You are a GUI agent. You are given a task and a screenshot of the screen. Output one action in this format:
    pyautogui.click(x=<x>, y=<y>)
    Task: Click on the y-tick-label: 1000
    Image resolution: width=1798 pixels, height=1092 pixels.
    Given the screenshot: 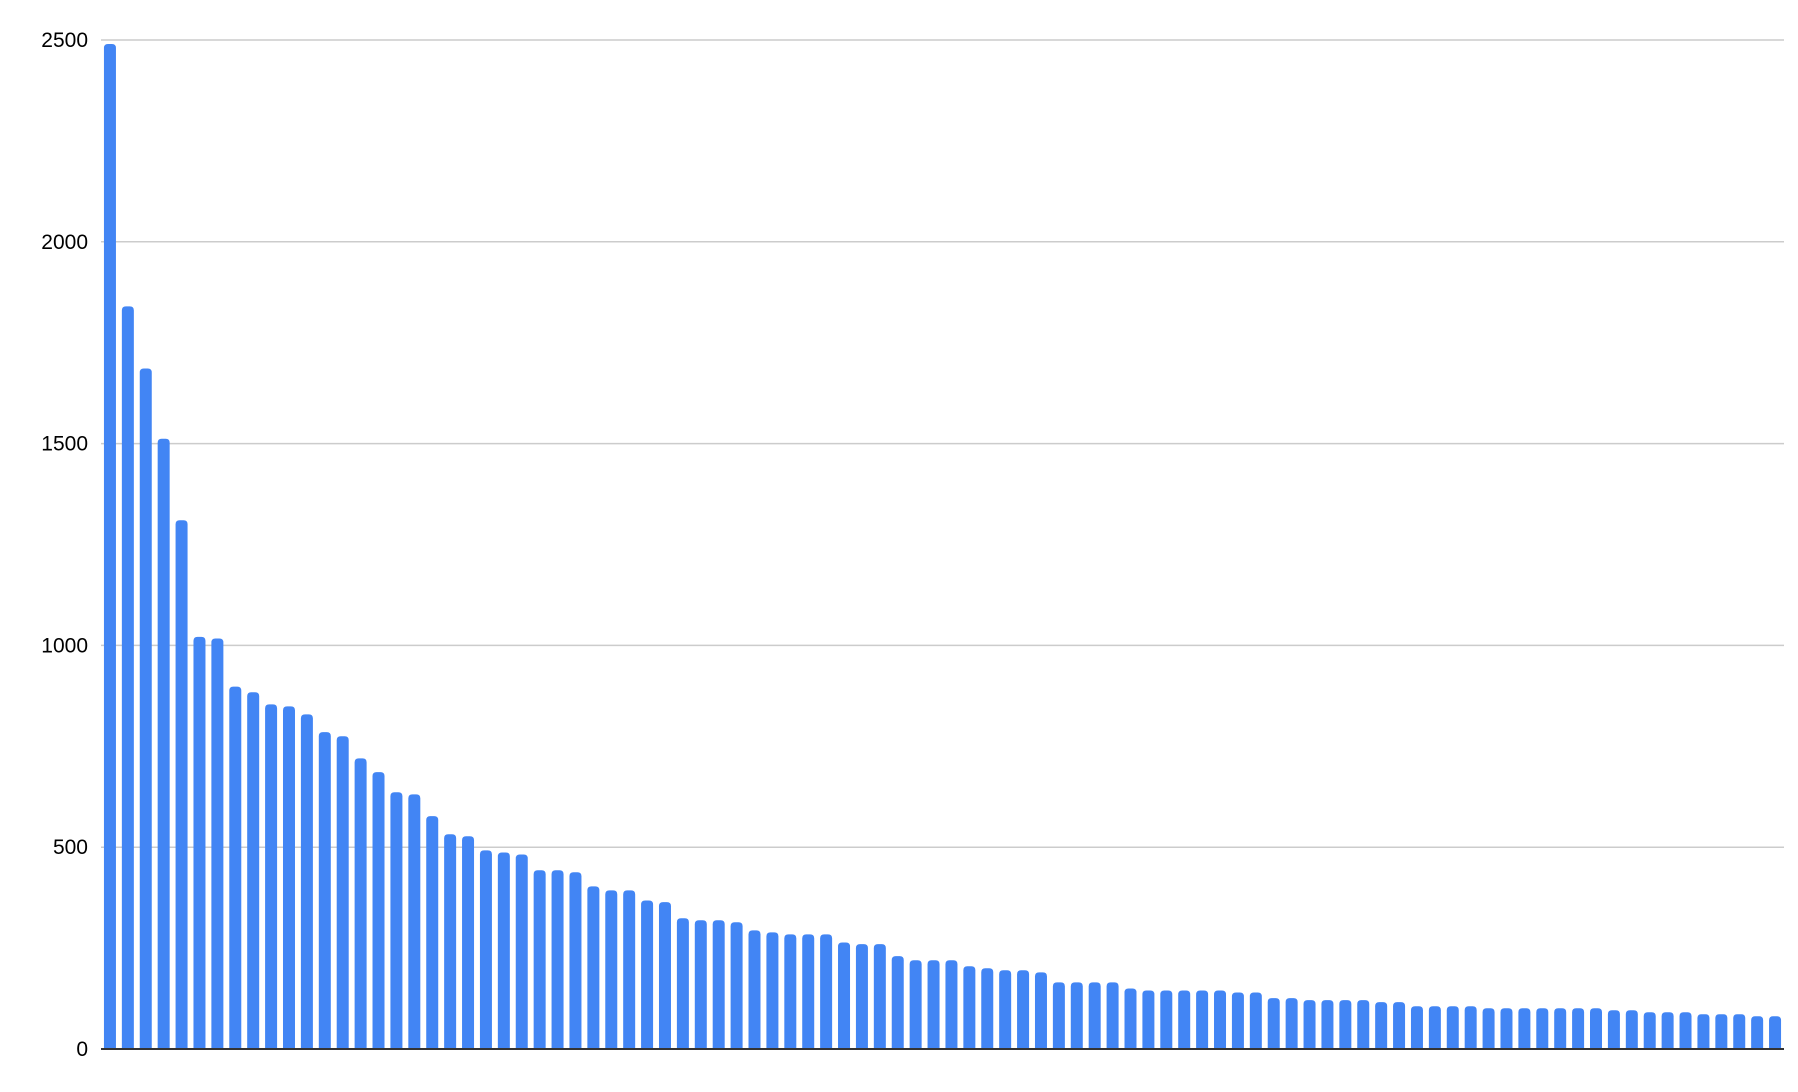 What is the action you would take?
    pyautogui.click(x=64, y=645)
    